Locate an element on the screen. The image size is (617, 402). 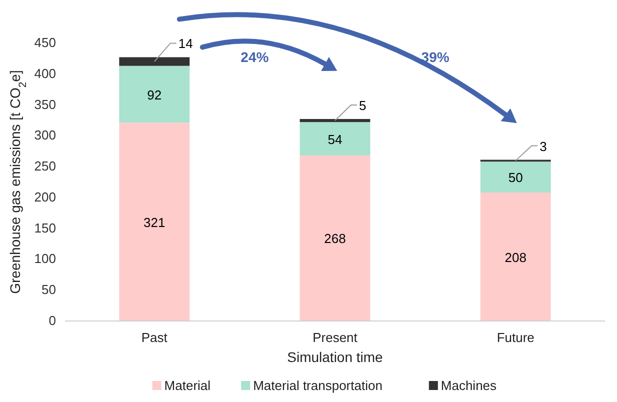
data-label: 208 is located at coordinates (515, 257).